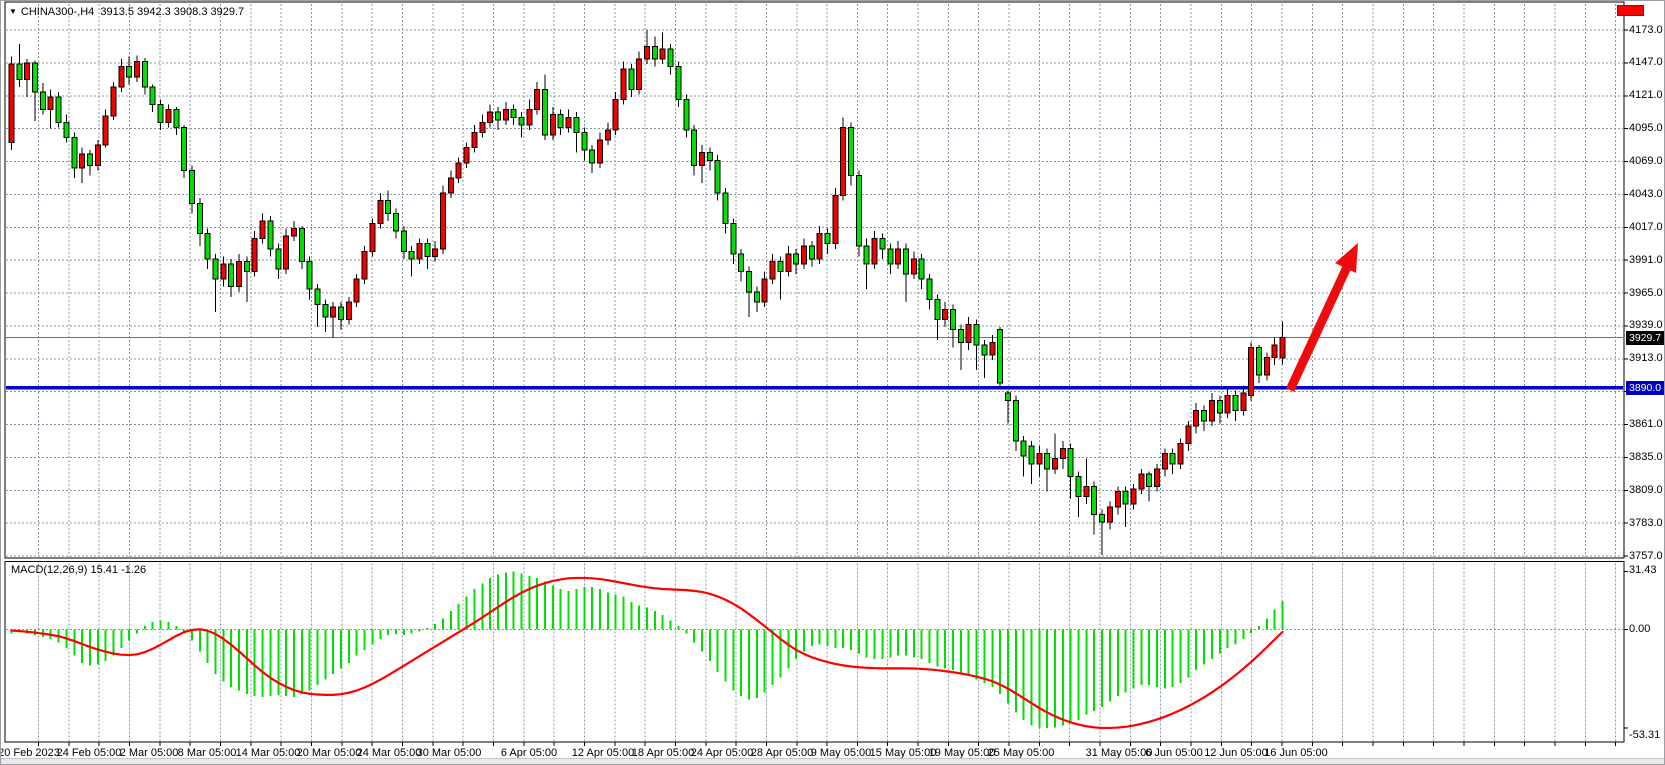  What do you see at coordinates (389, 753) in the screenshot?
I see `time-axis-label: 24 Mar 05:00` at bounding box center [389, 753].